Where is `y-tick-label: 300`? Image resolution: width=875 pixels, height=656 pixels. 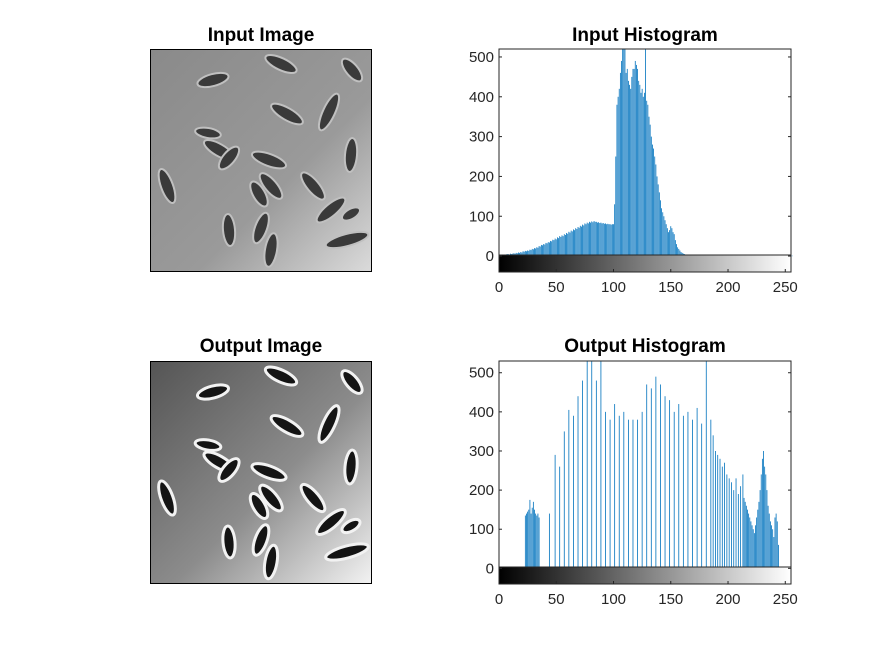
y-tick-label: 300 is located at coordinates (481, 137).